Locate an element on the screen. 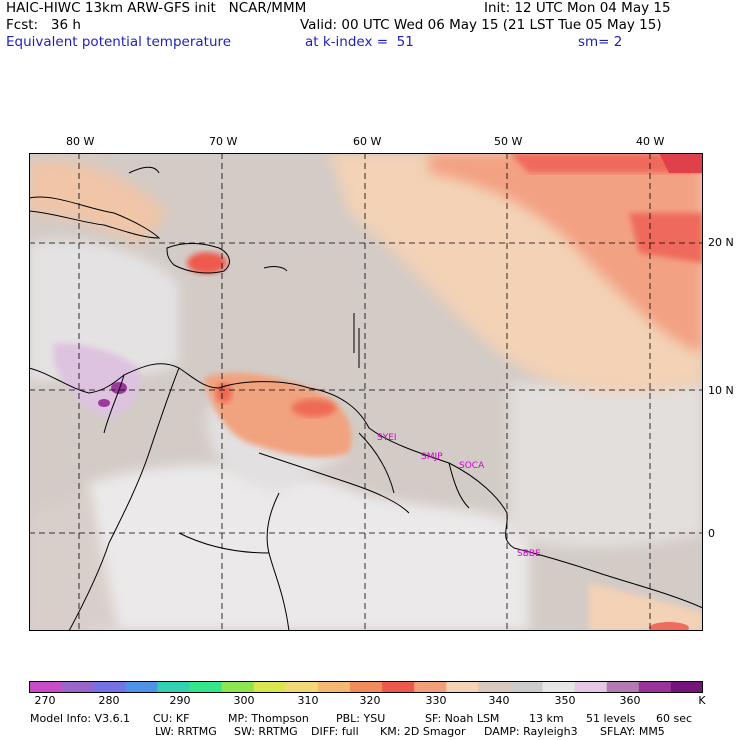 This screenshot has width=740, height=740. forecast-hour: Fcst: 36 h is located at coordinates (43, 25).